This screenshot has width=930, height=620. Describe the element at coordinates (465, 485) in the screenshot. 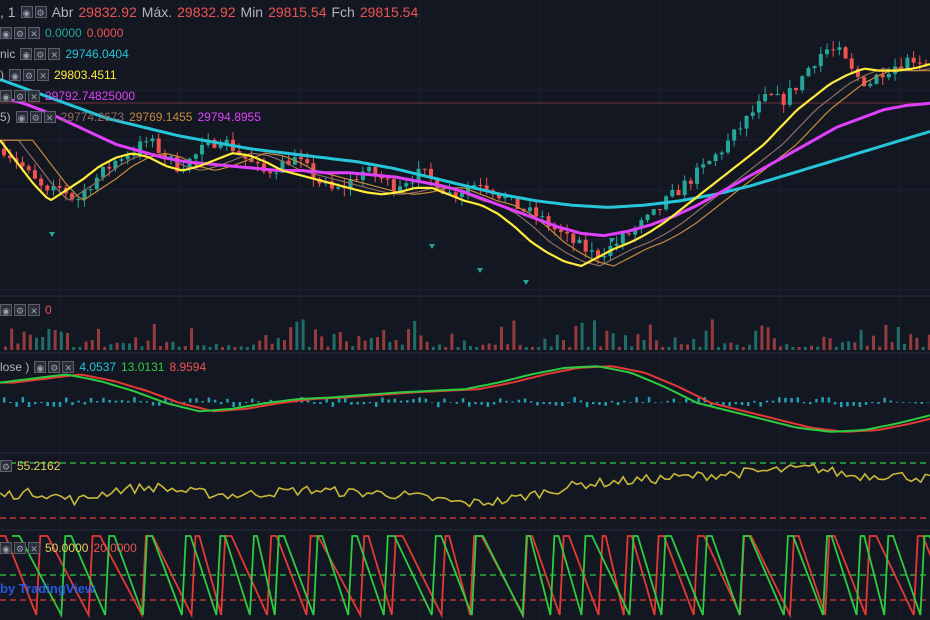

I see `rsi-line` at that location.